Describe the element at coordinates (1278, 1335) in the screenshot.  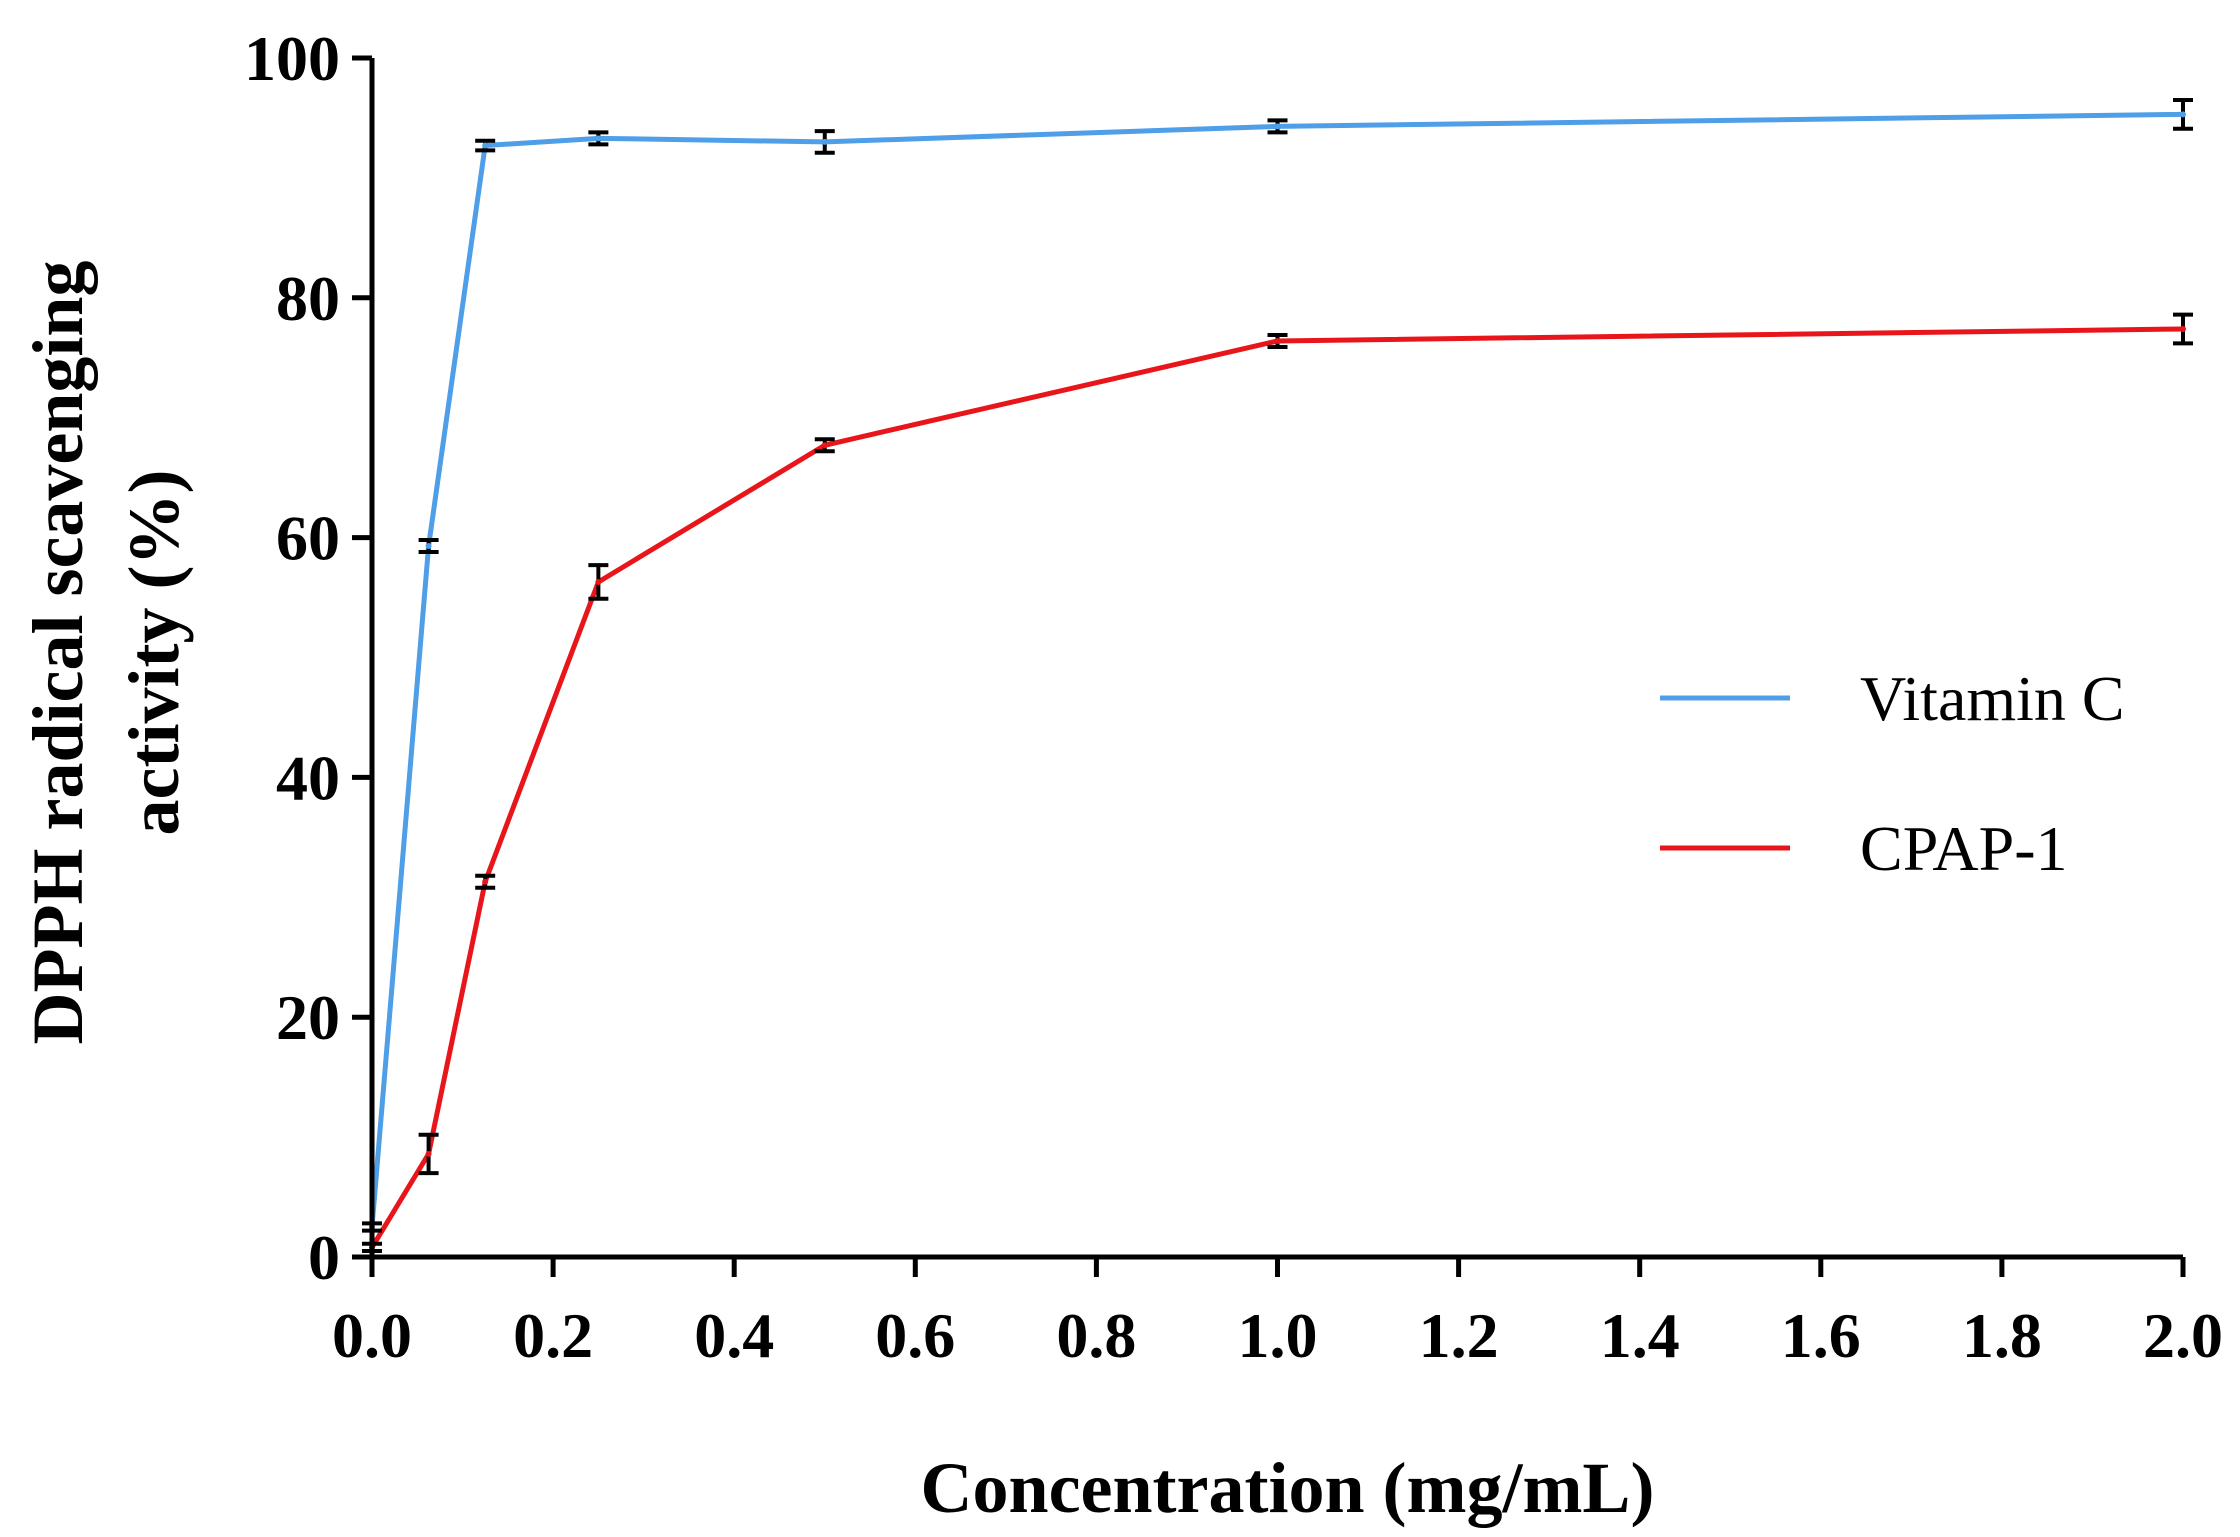
I see `x-tick-label: 1.0` at that location.